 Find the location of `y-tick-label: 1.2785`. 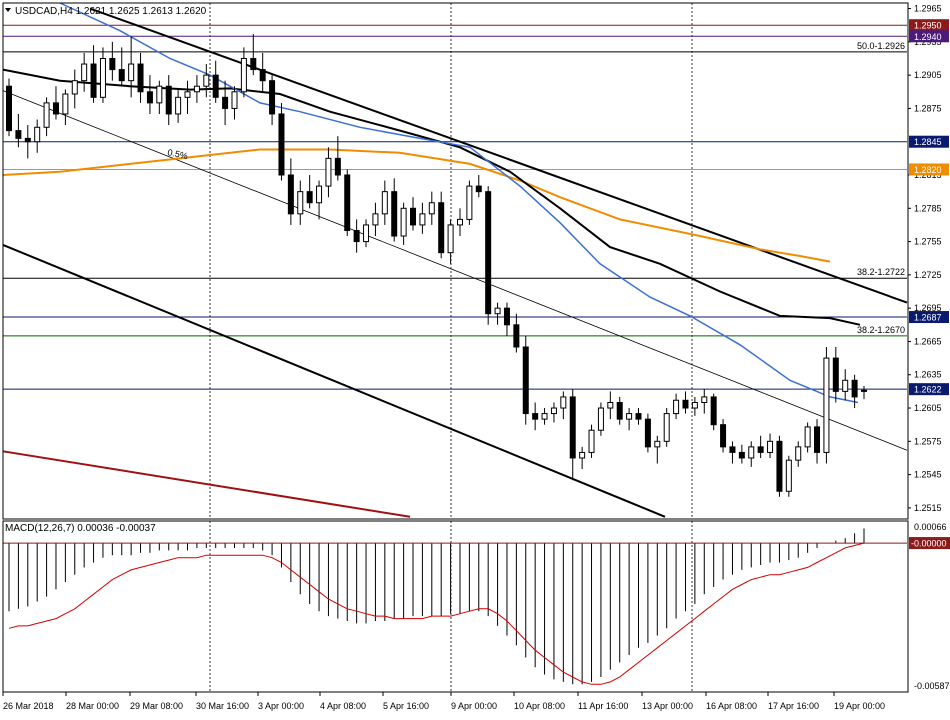

y-tick-label: 1.2785 is located at coordinates (928, 208).